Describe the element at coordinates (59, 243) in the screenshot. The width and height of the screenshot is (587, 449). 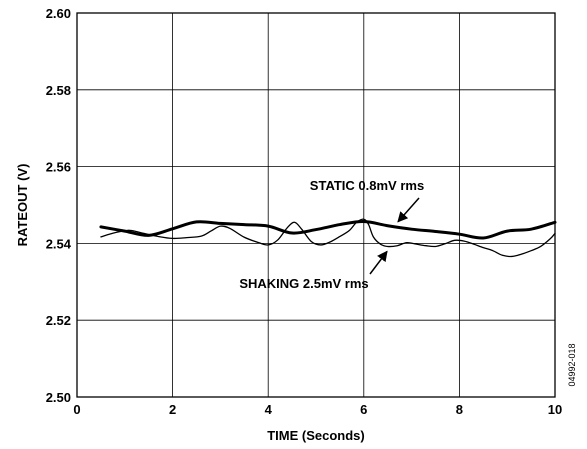
I see `y-tick-label: 2.54` at that location.